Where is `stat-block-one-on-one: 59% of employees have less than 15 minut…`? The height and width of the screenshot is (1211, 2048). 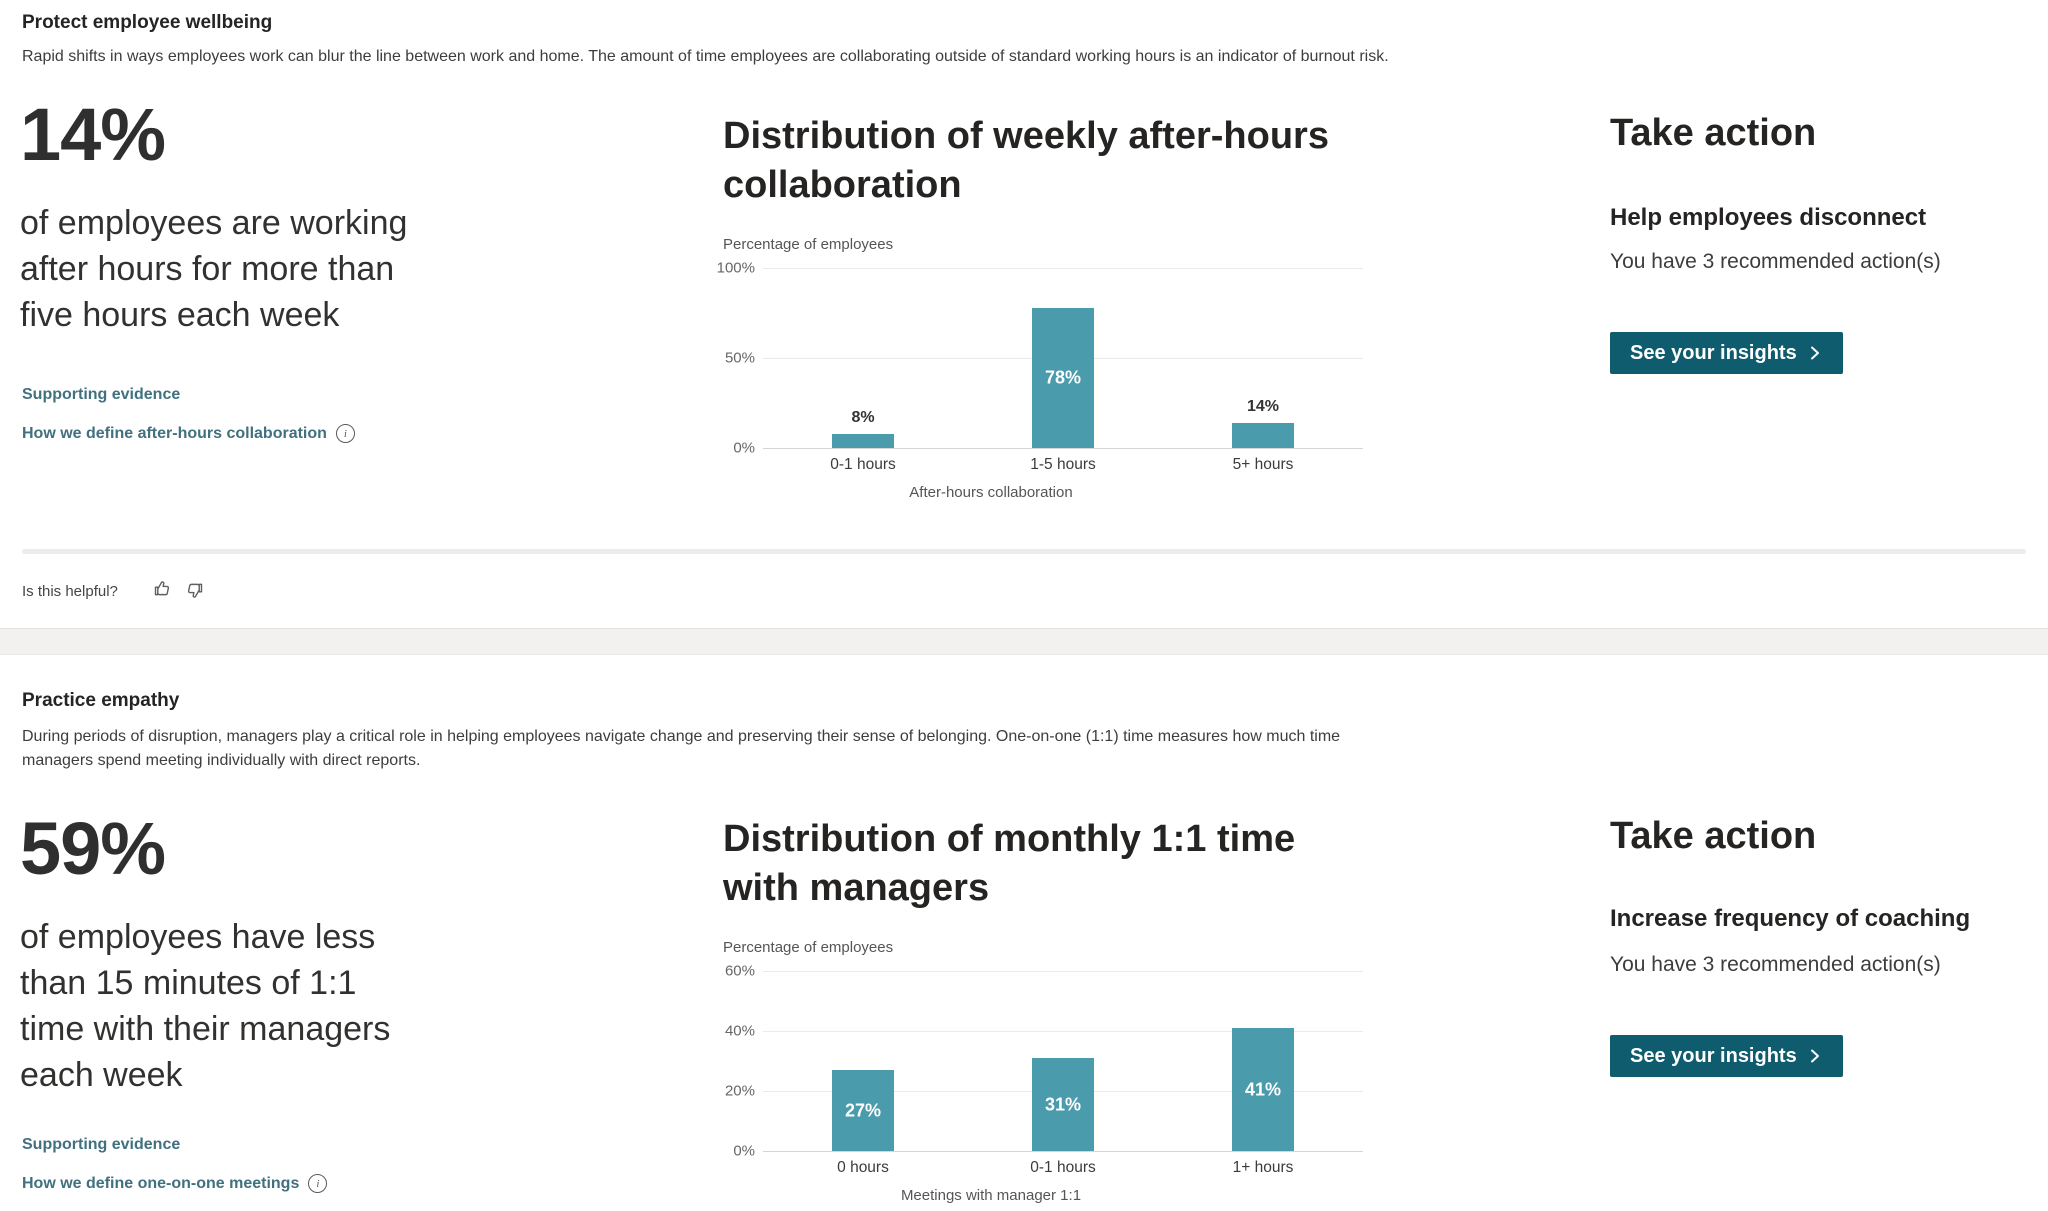 stat-block-one-on-one: 59% of employees have less than 15 minut… is located at coordinates (270, 954).